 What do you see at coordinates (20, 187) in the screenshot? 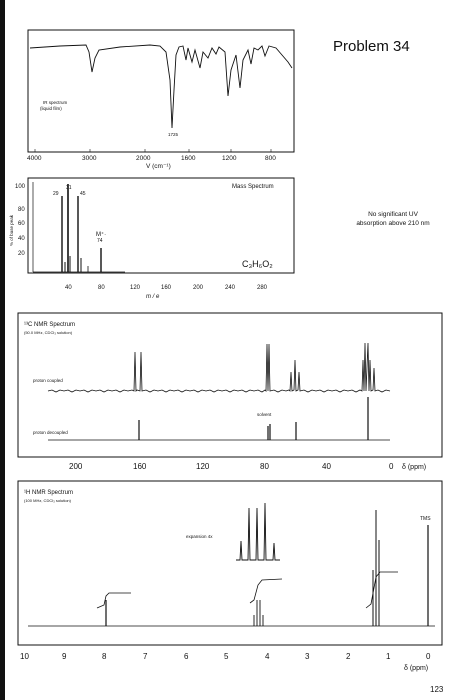
I see `ms-y-tick-100: 100` at bounding box center [20, 187].